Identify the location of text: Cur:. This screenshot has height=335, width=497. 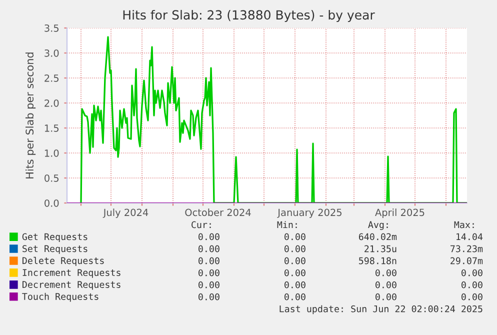
(201, 224).